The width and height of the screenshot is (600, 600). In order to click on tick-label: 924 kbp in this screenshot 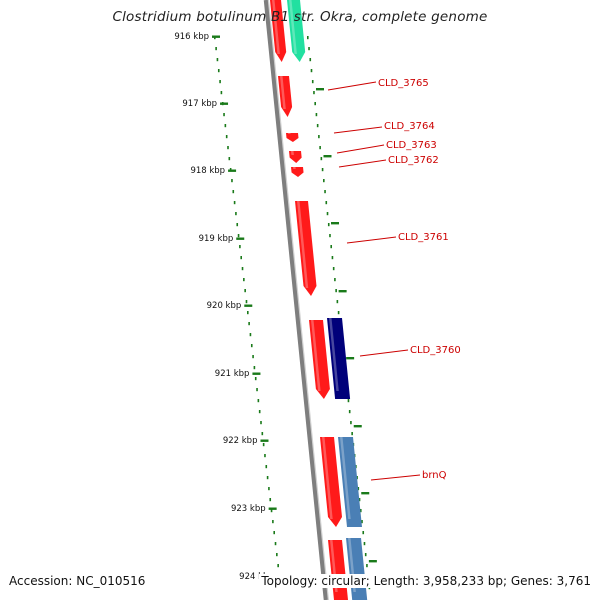, I will do `click(256, 577)`.